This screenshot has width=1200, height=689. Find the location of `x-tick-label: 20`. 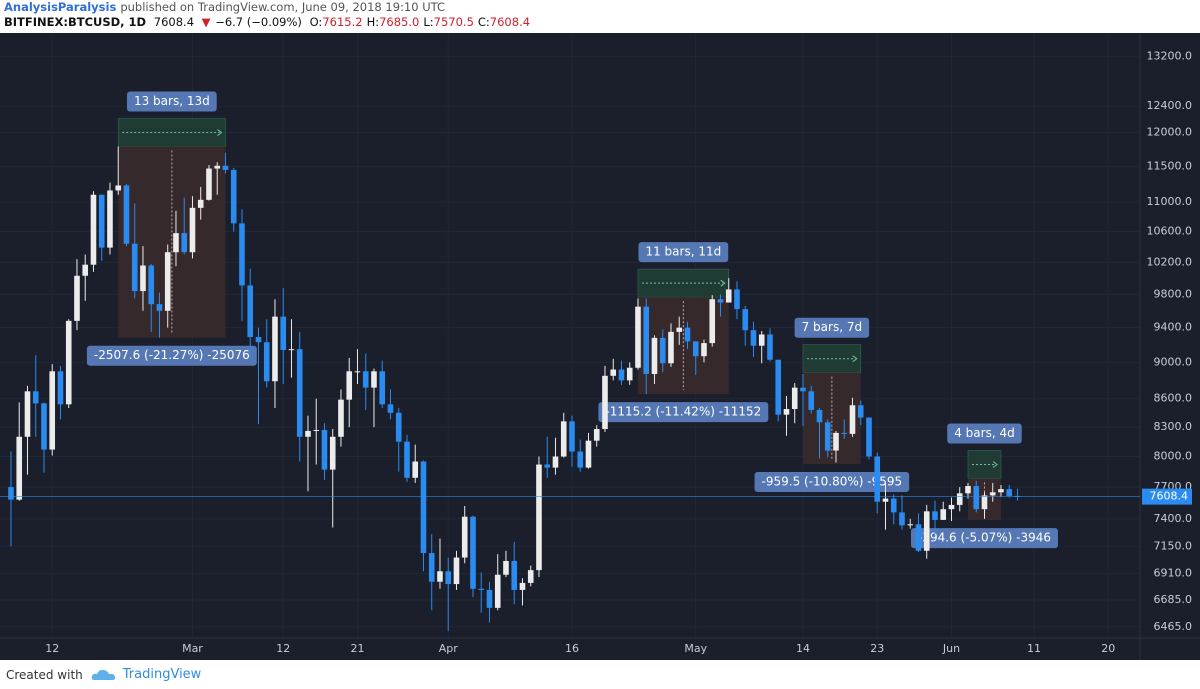

x-tick-label: 20 is located at coordinates (1108, 648).